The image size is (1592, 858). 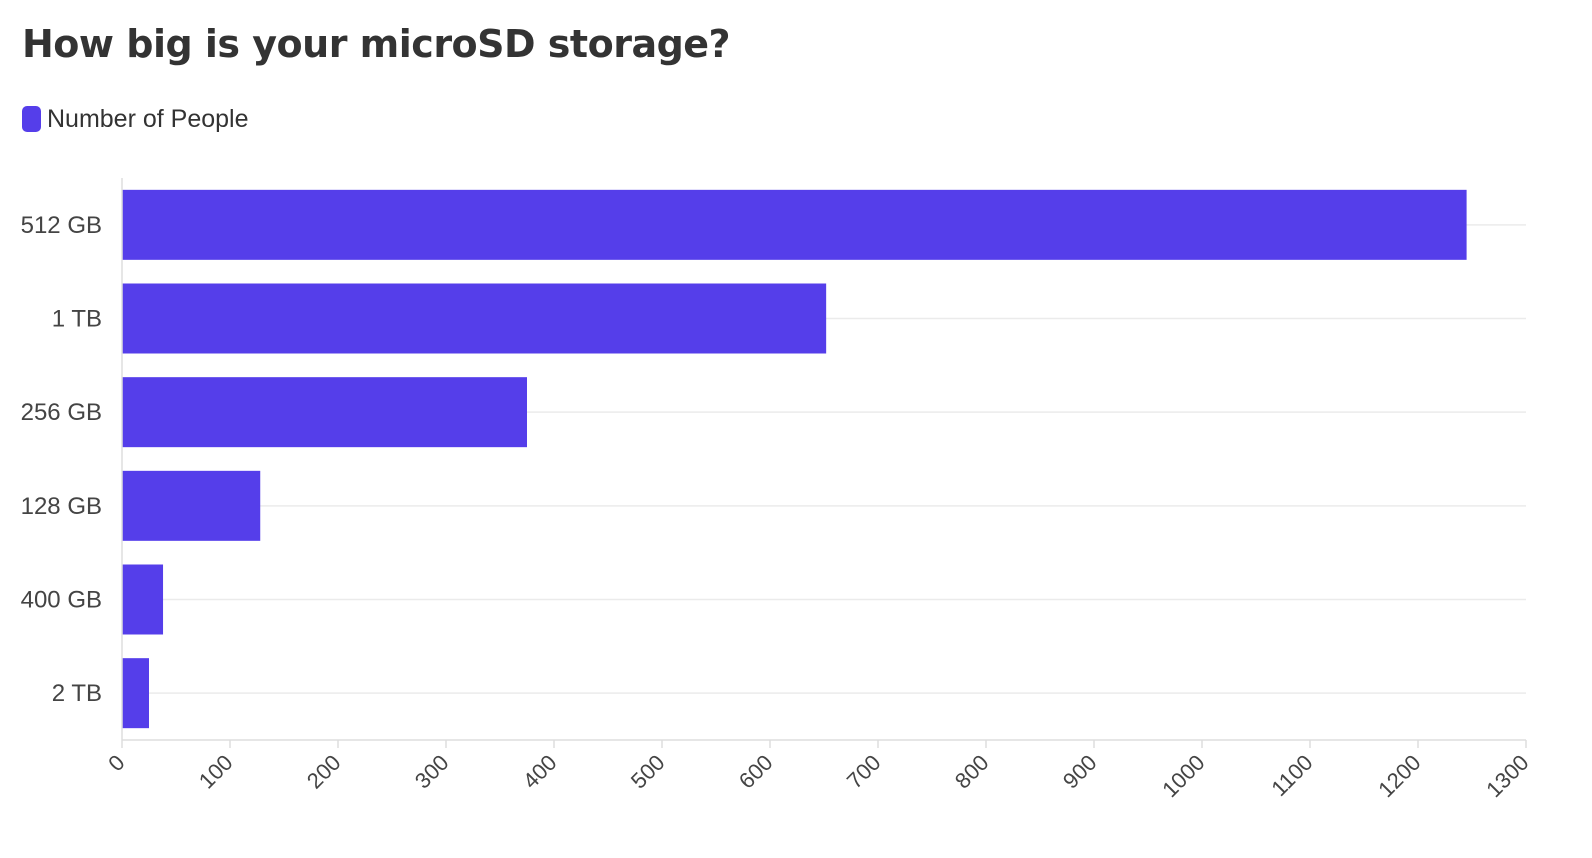 What do you see at coordinates (61, 459) in the screenshot?
I see `category-labels: 512 GB 1 TB 256 GB 128 GB 400 GB 2 TB` at bounding box center [61, 459].